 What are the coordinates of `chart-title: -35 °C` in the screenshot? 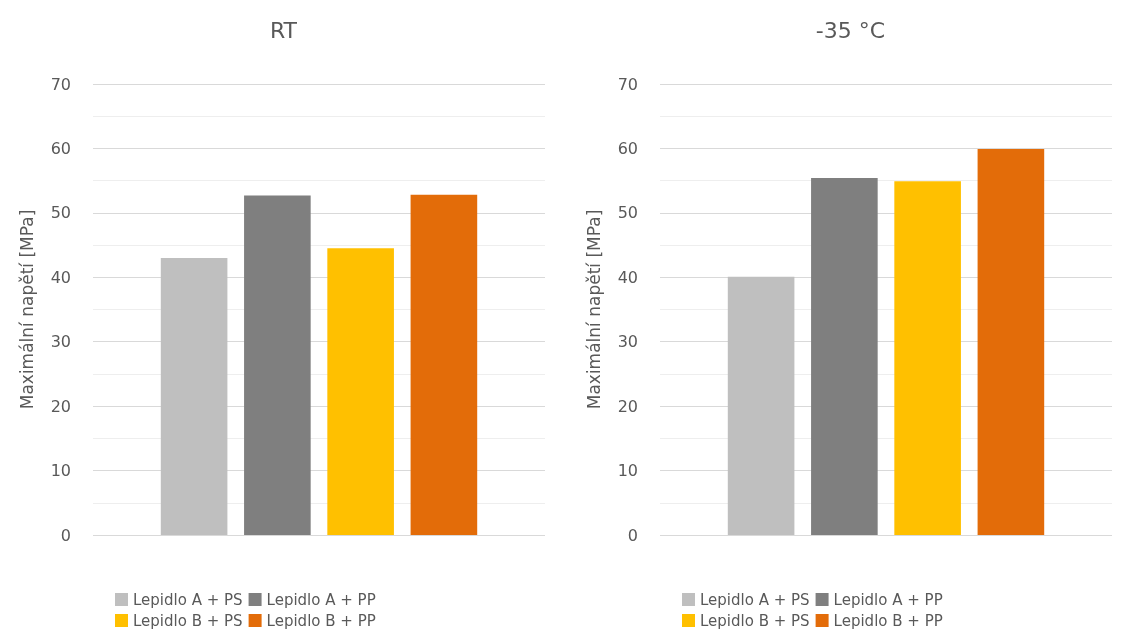 It's located at (850, 30).